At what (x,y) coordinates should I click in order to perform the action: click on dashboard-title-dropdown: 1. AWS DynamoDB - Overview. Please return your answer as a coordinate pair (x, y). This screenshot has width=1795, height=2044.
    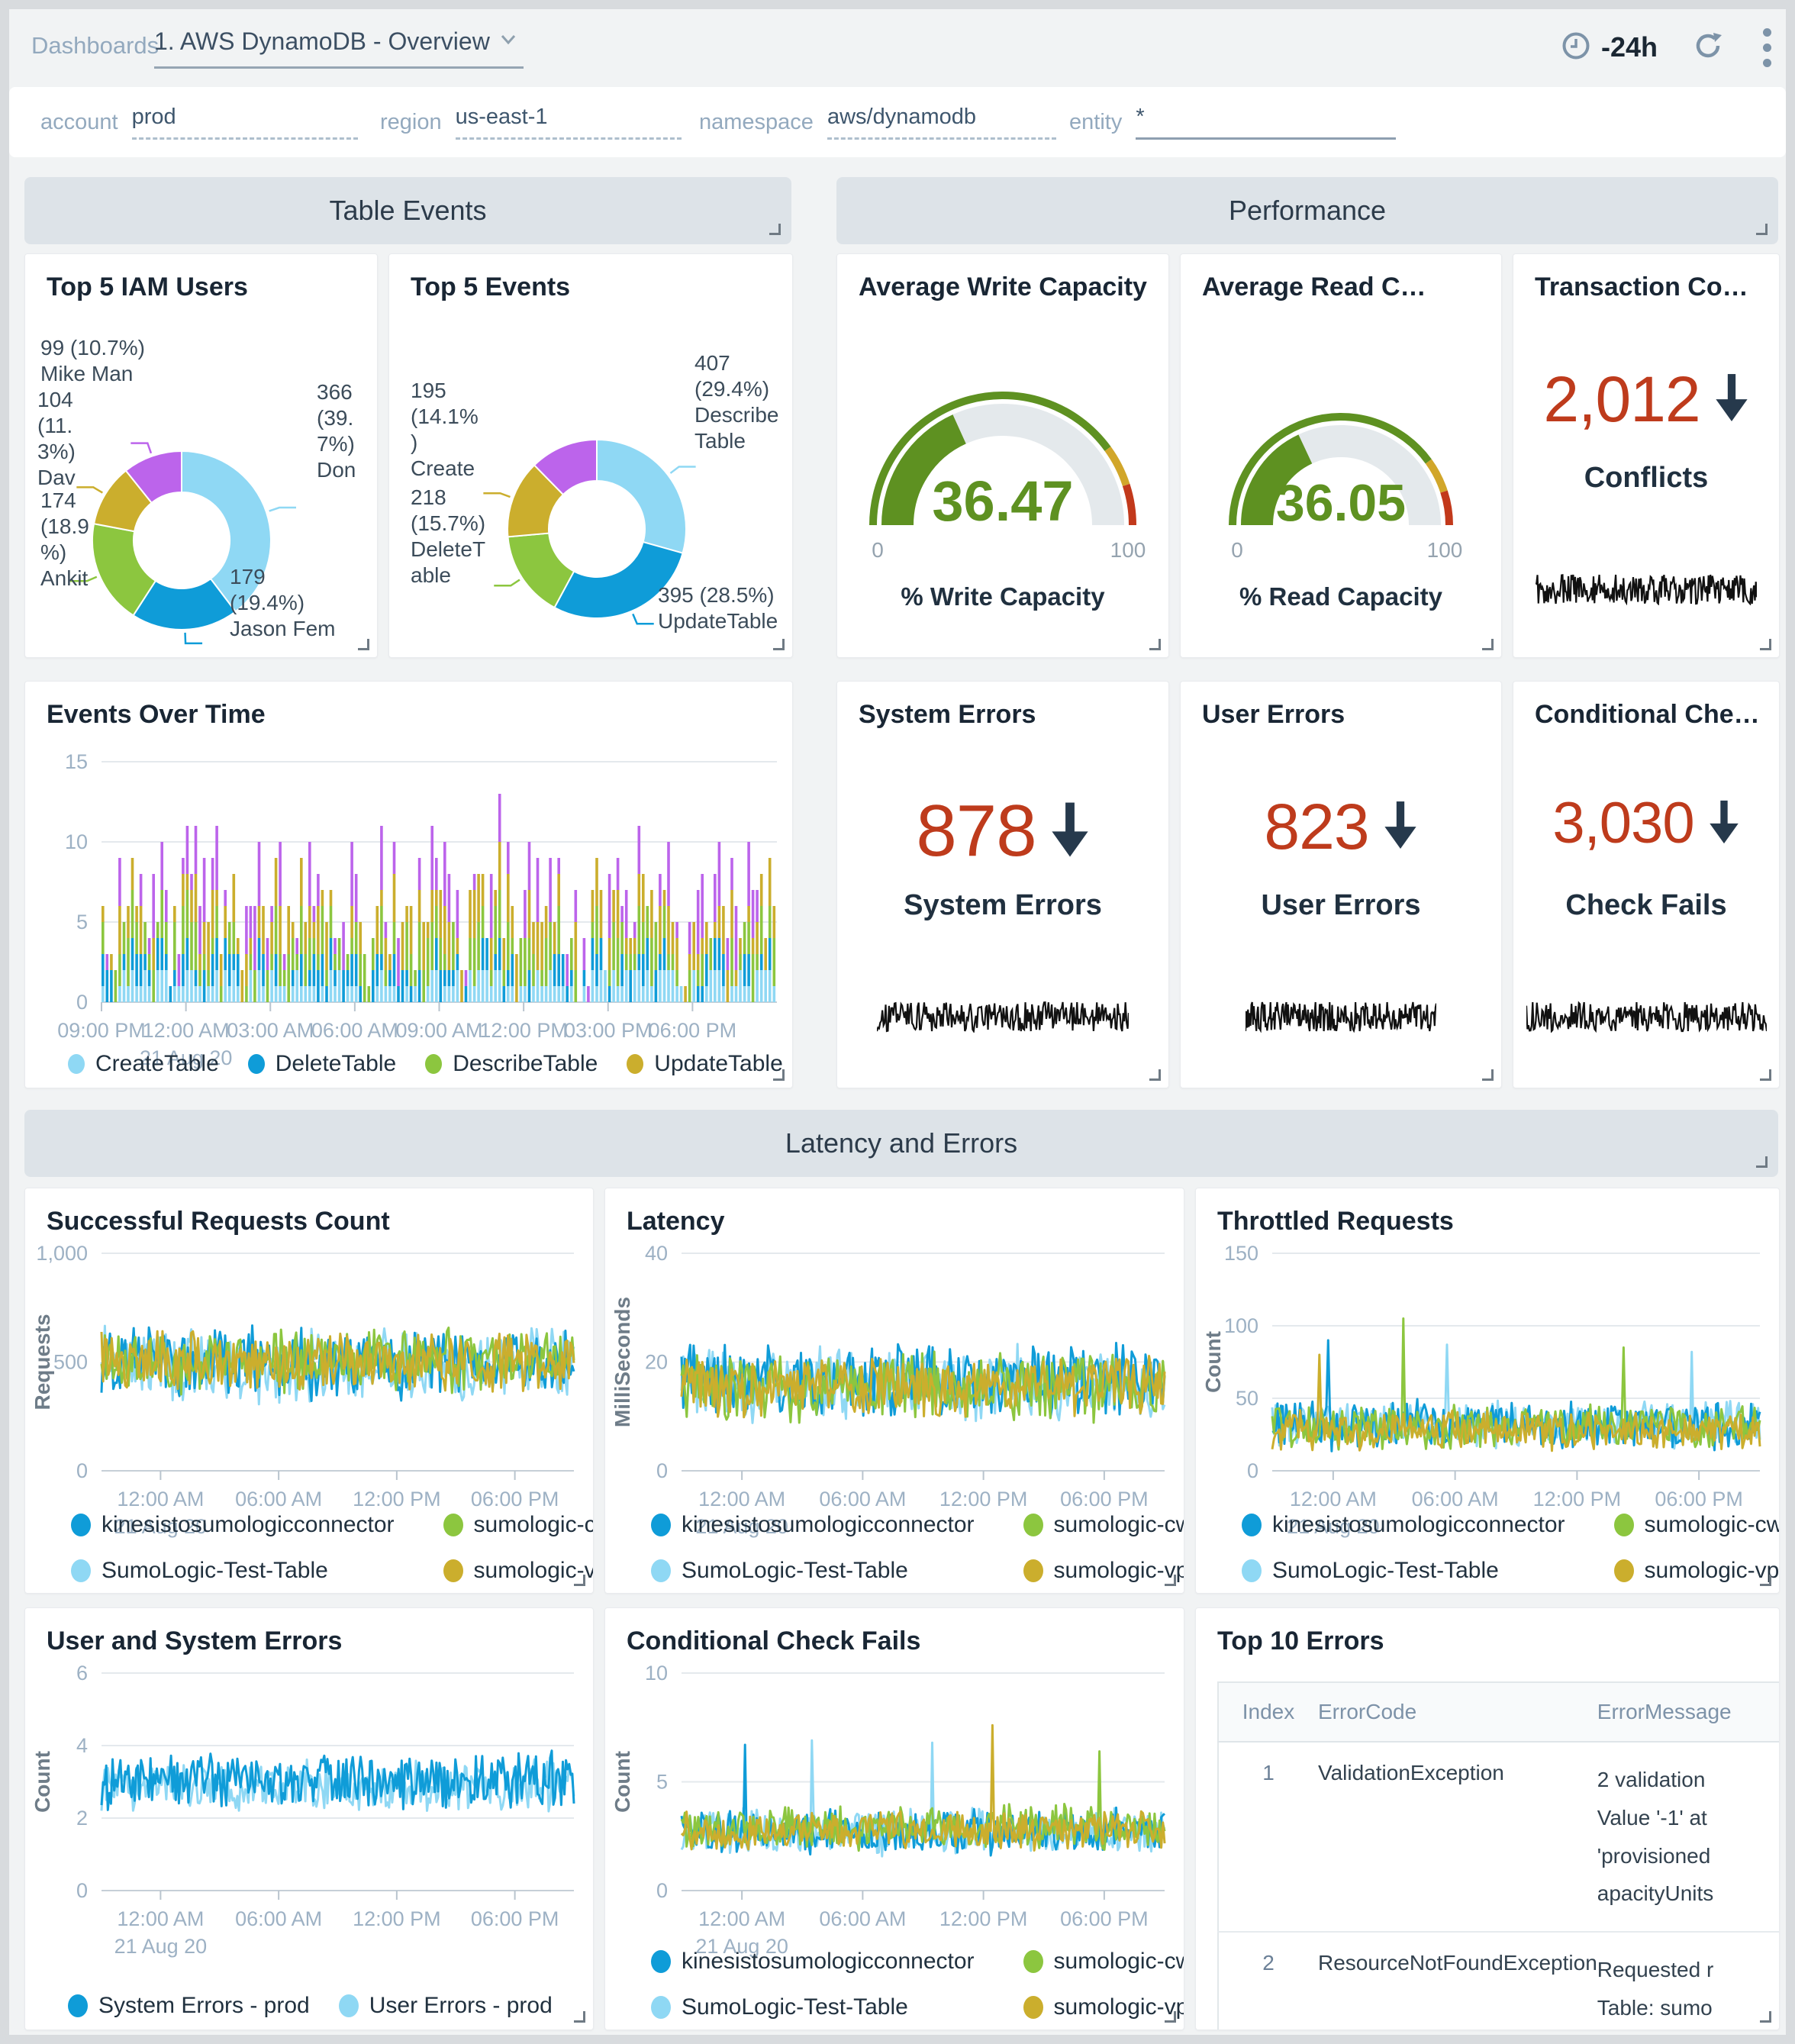
    Looking at the image, I should click on (339, 48).